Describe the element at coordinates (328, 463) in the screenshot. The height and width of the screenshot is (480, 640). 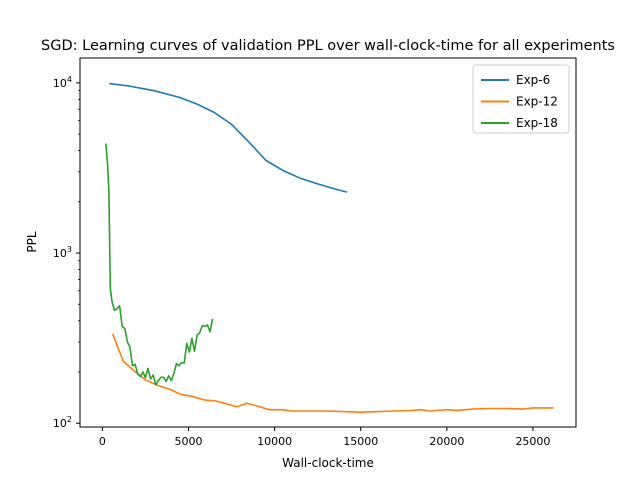
I see `x-axis-label: Wall-clock-time` at that location.